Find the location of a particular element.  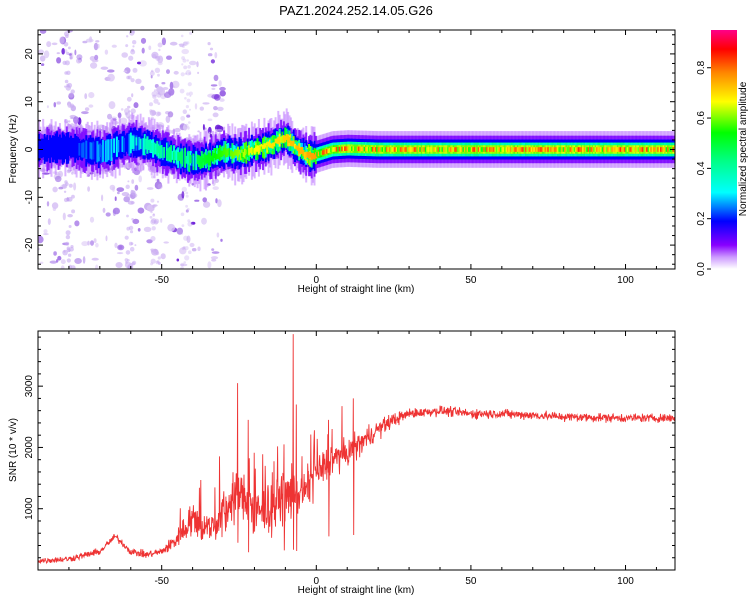

spectrogram-x-tick-label: -50 is located at coordinates (161, 280).